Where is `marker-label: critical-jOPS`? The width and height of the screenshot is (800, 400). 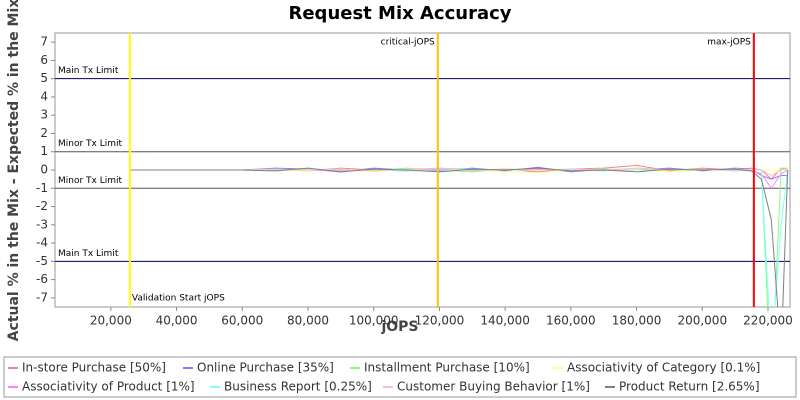 marker-label: critical-jOPS is located at coordinates (408, 43).